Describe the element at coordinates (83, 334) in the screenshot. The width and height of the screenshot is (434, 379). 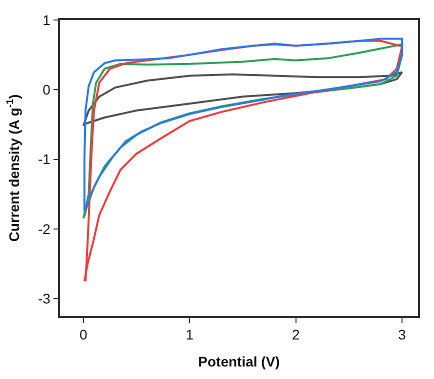
I see `x-tick-label: 0` at that location.